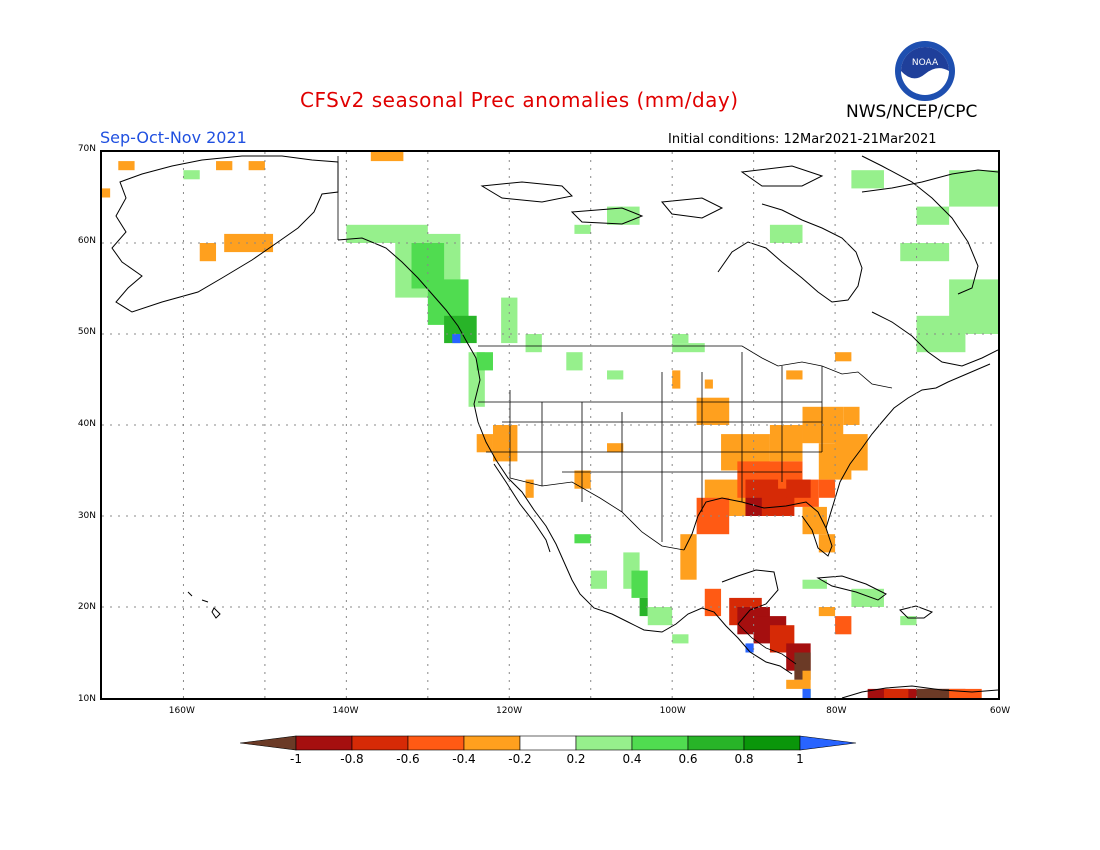 Image resolution: width=1100 pixels, height=850 pixels. What do you see at coordinates (800, 759) in the screenshot?
I see `colorbar-label: 1` at bounding box center [800, 759].